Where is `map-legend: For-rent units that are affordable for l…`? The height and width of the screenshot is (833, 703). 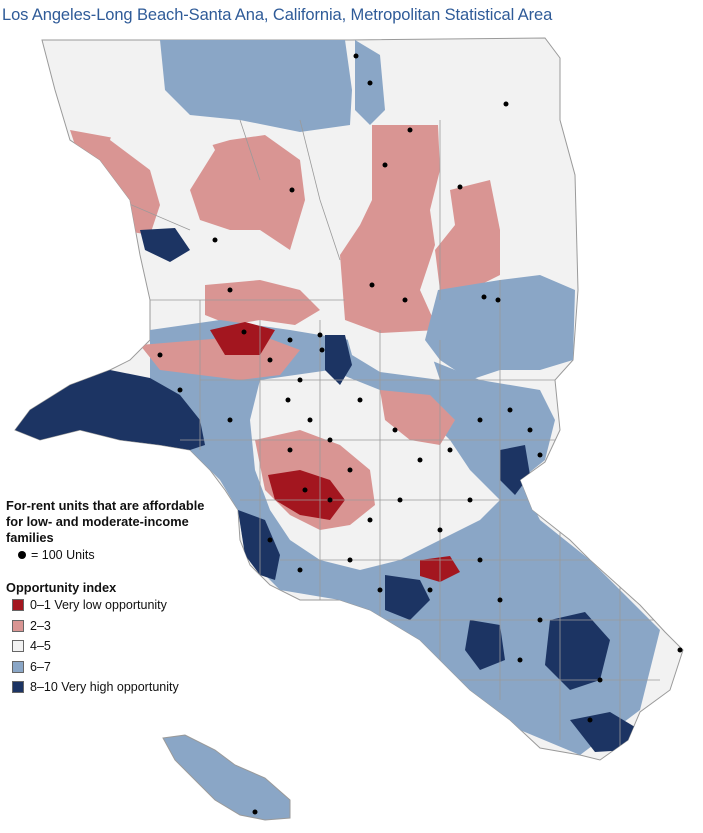 map-legend: For-rent units that are affordable for l… is located at coordinates (111, 598).